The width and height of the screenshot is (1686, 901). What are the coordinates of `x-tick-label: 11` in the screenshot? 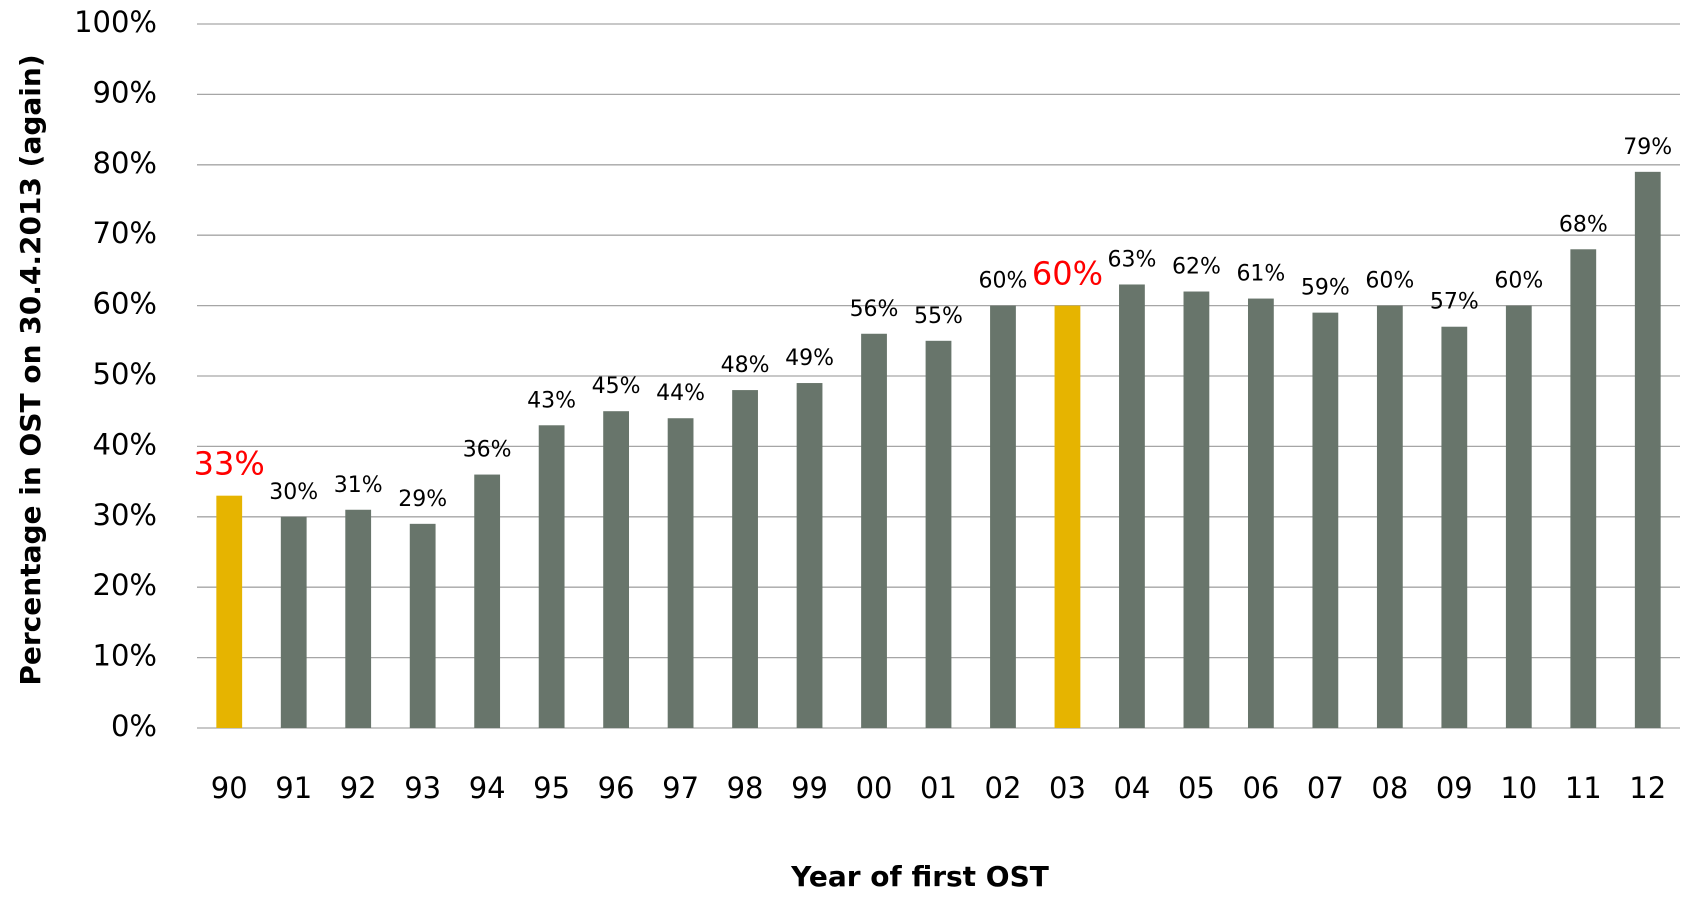 It's located at (1583, 788).